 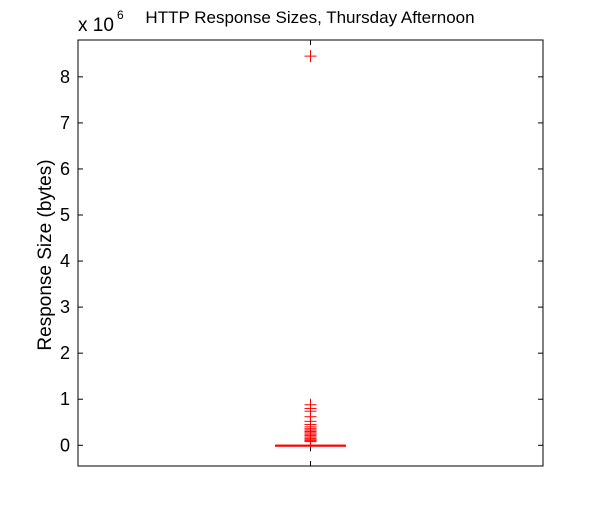 What do you see at coordinates (120, 15) in the screenshot?
I see `y-multiplier-exponent: 6` at bounding box center [120, 15].